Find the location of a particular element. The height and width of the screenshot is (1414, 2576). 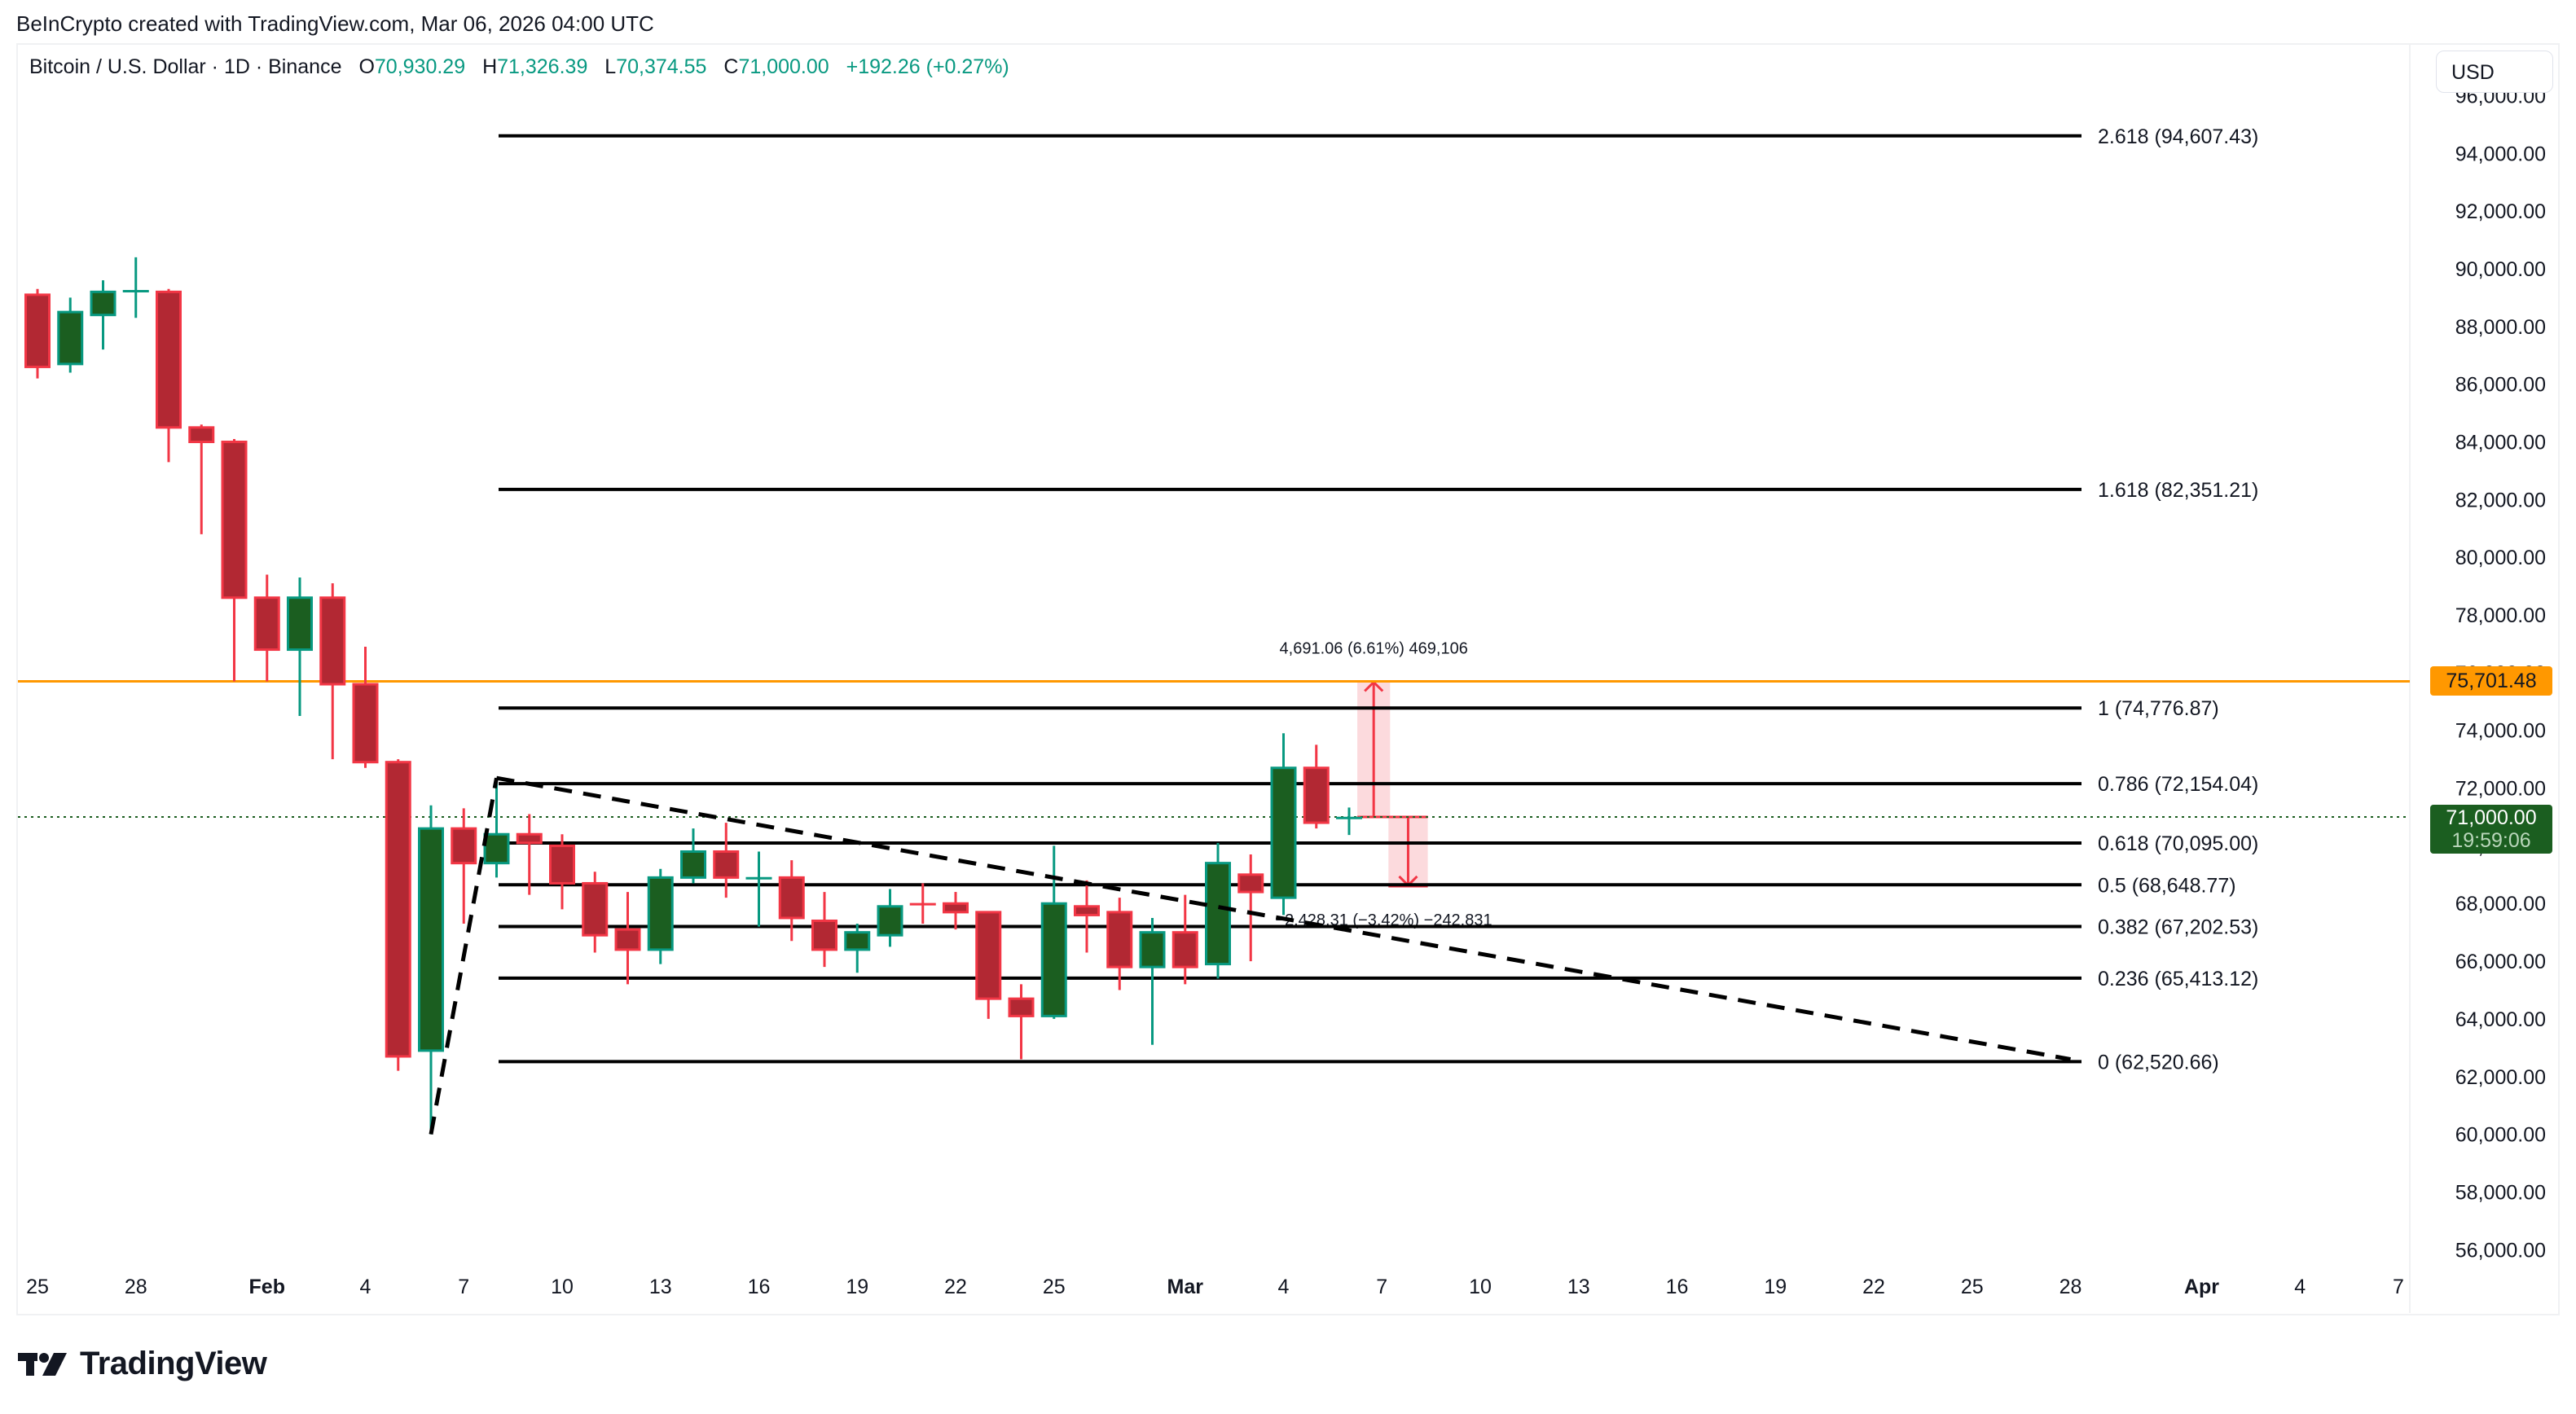

fib-level-label: 0 (62,520.66) is located at coordinates (2158, 1062).